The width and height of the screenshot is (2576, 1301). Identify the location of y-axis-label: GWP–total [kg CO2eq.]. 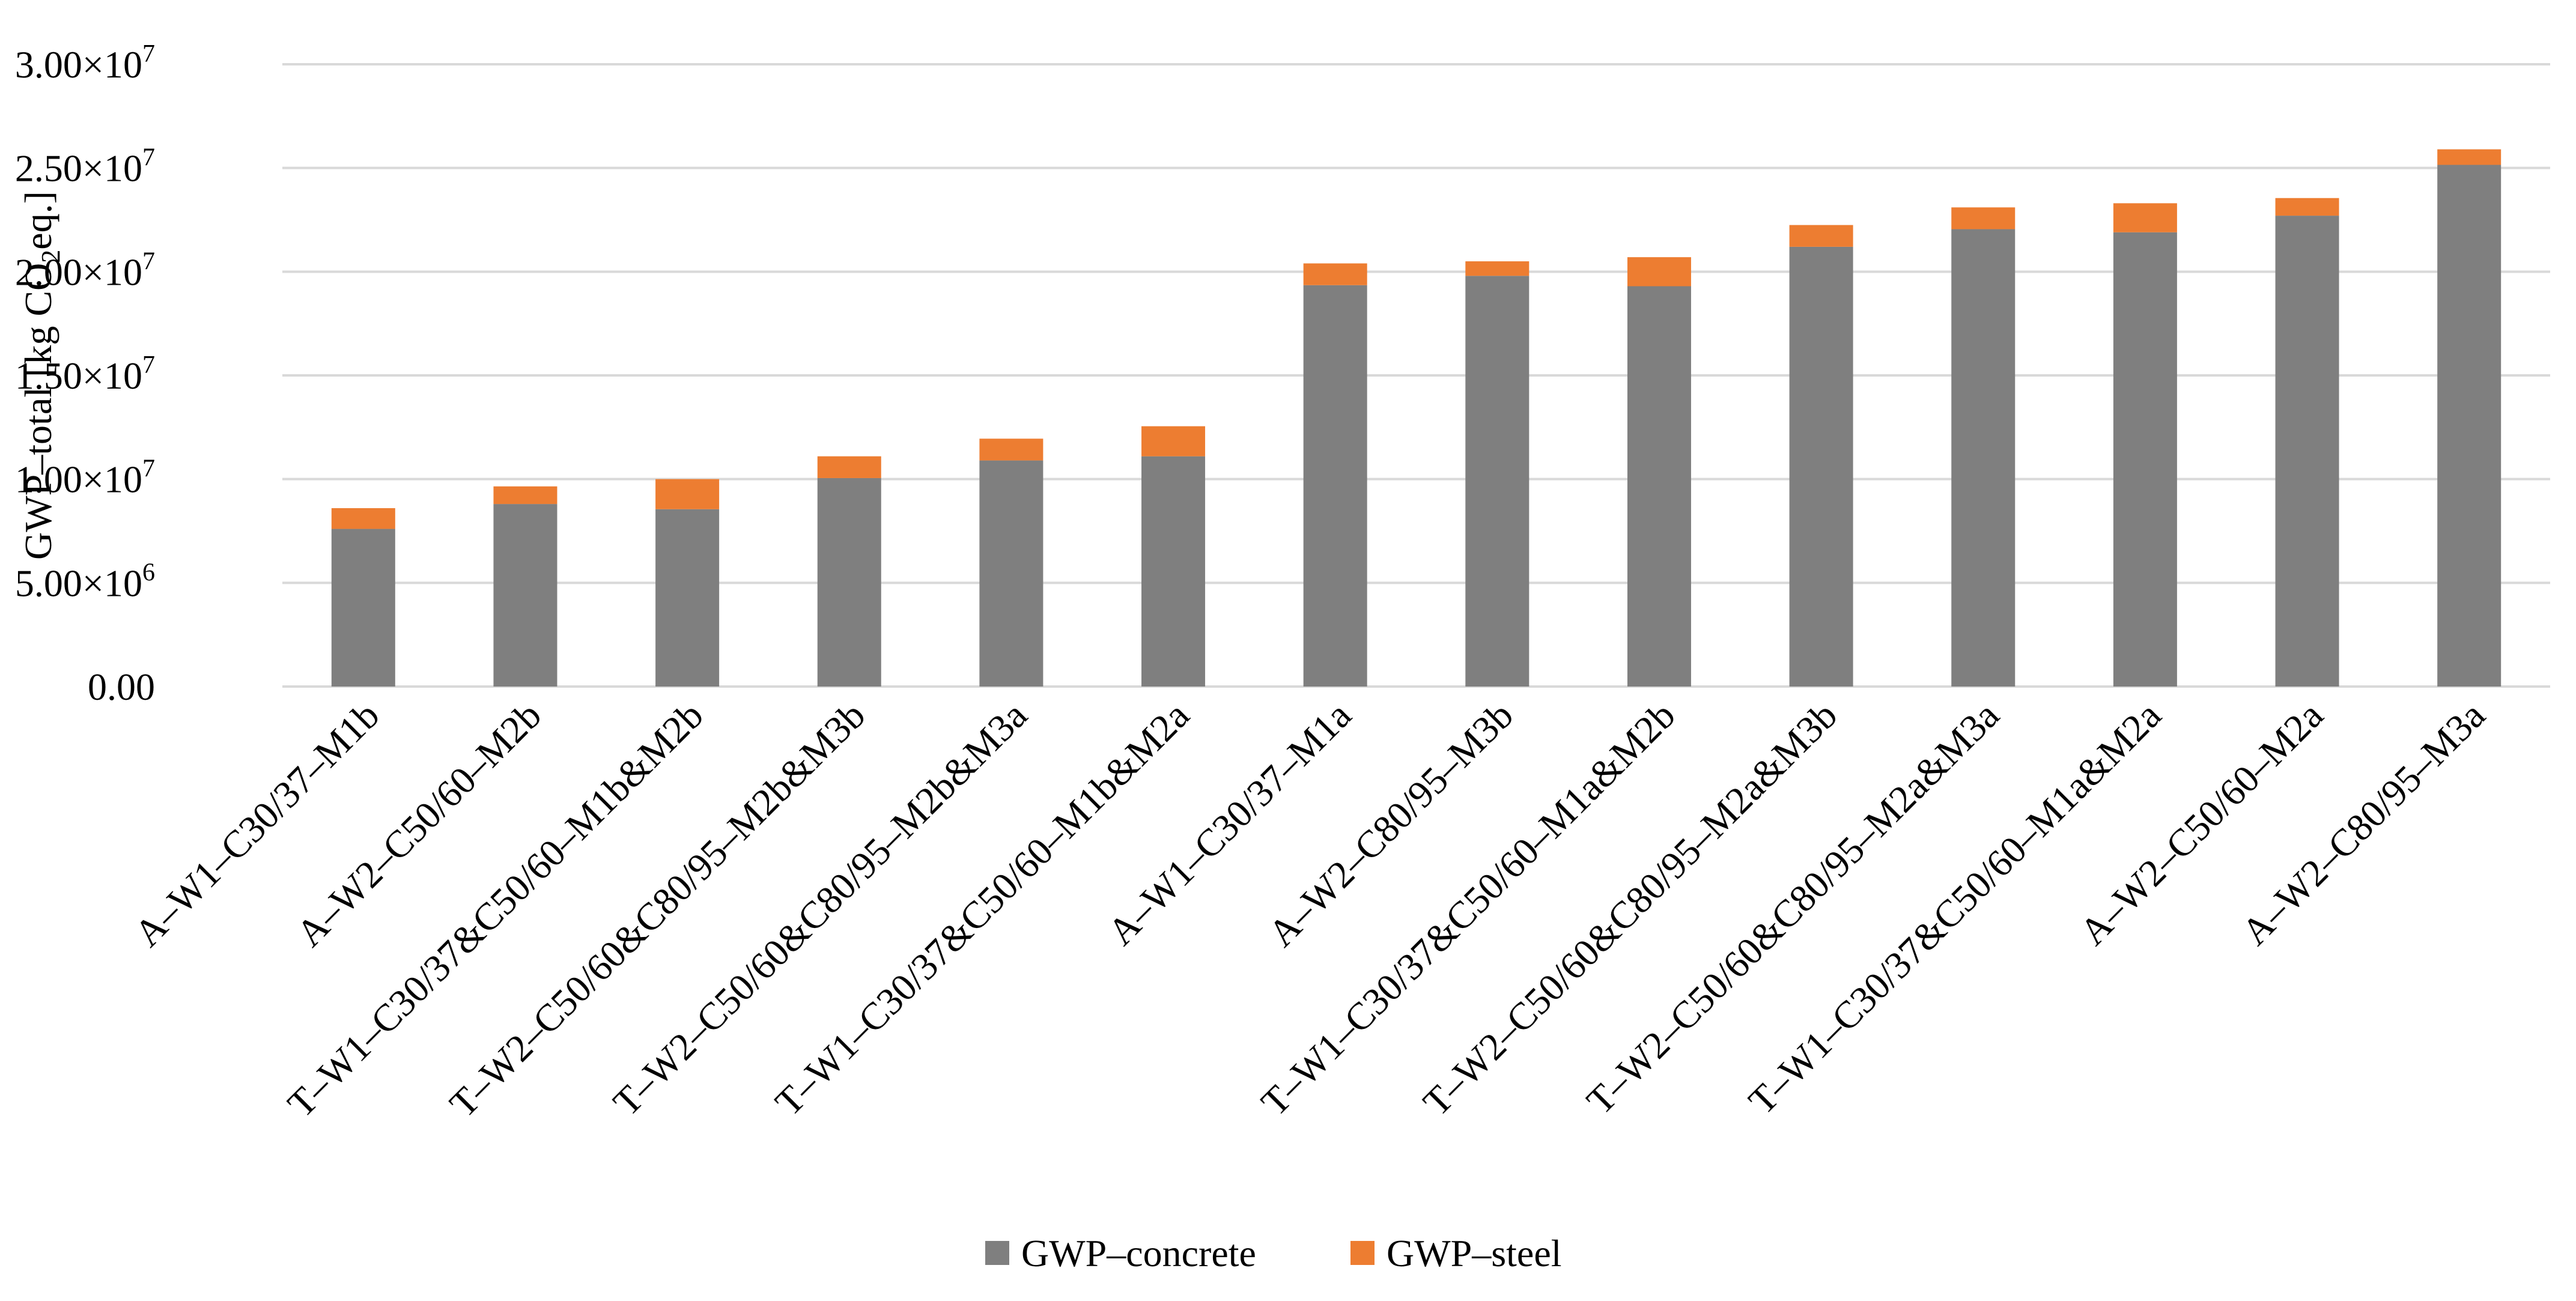
(41, 375).